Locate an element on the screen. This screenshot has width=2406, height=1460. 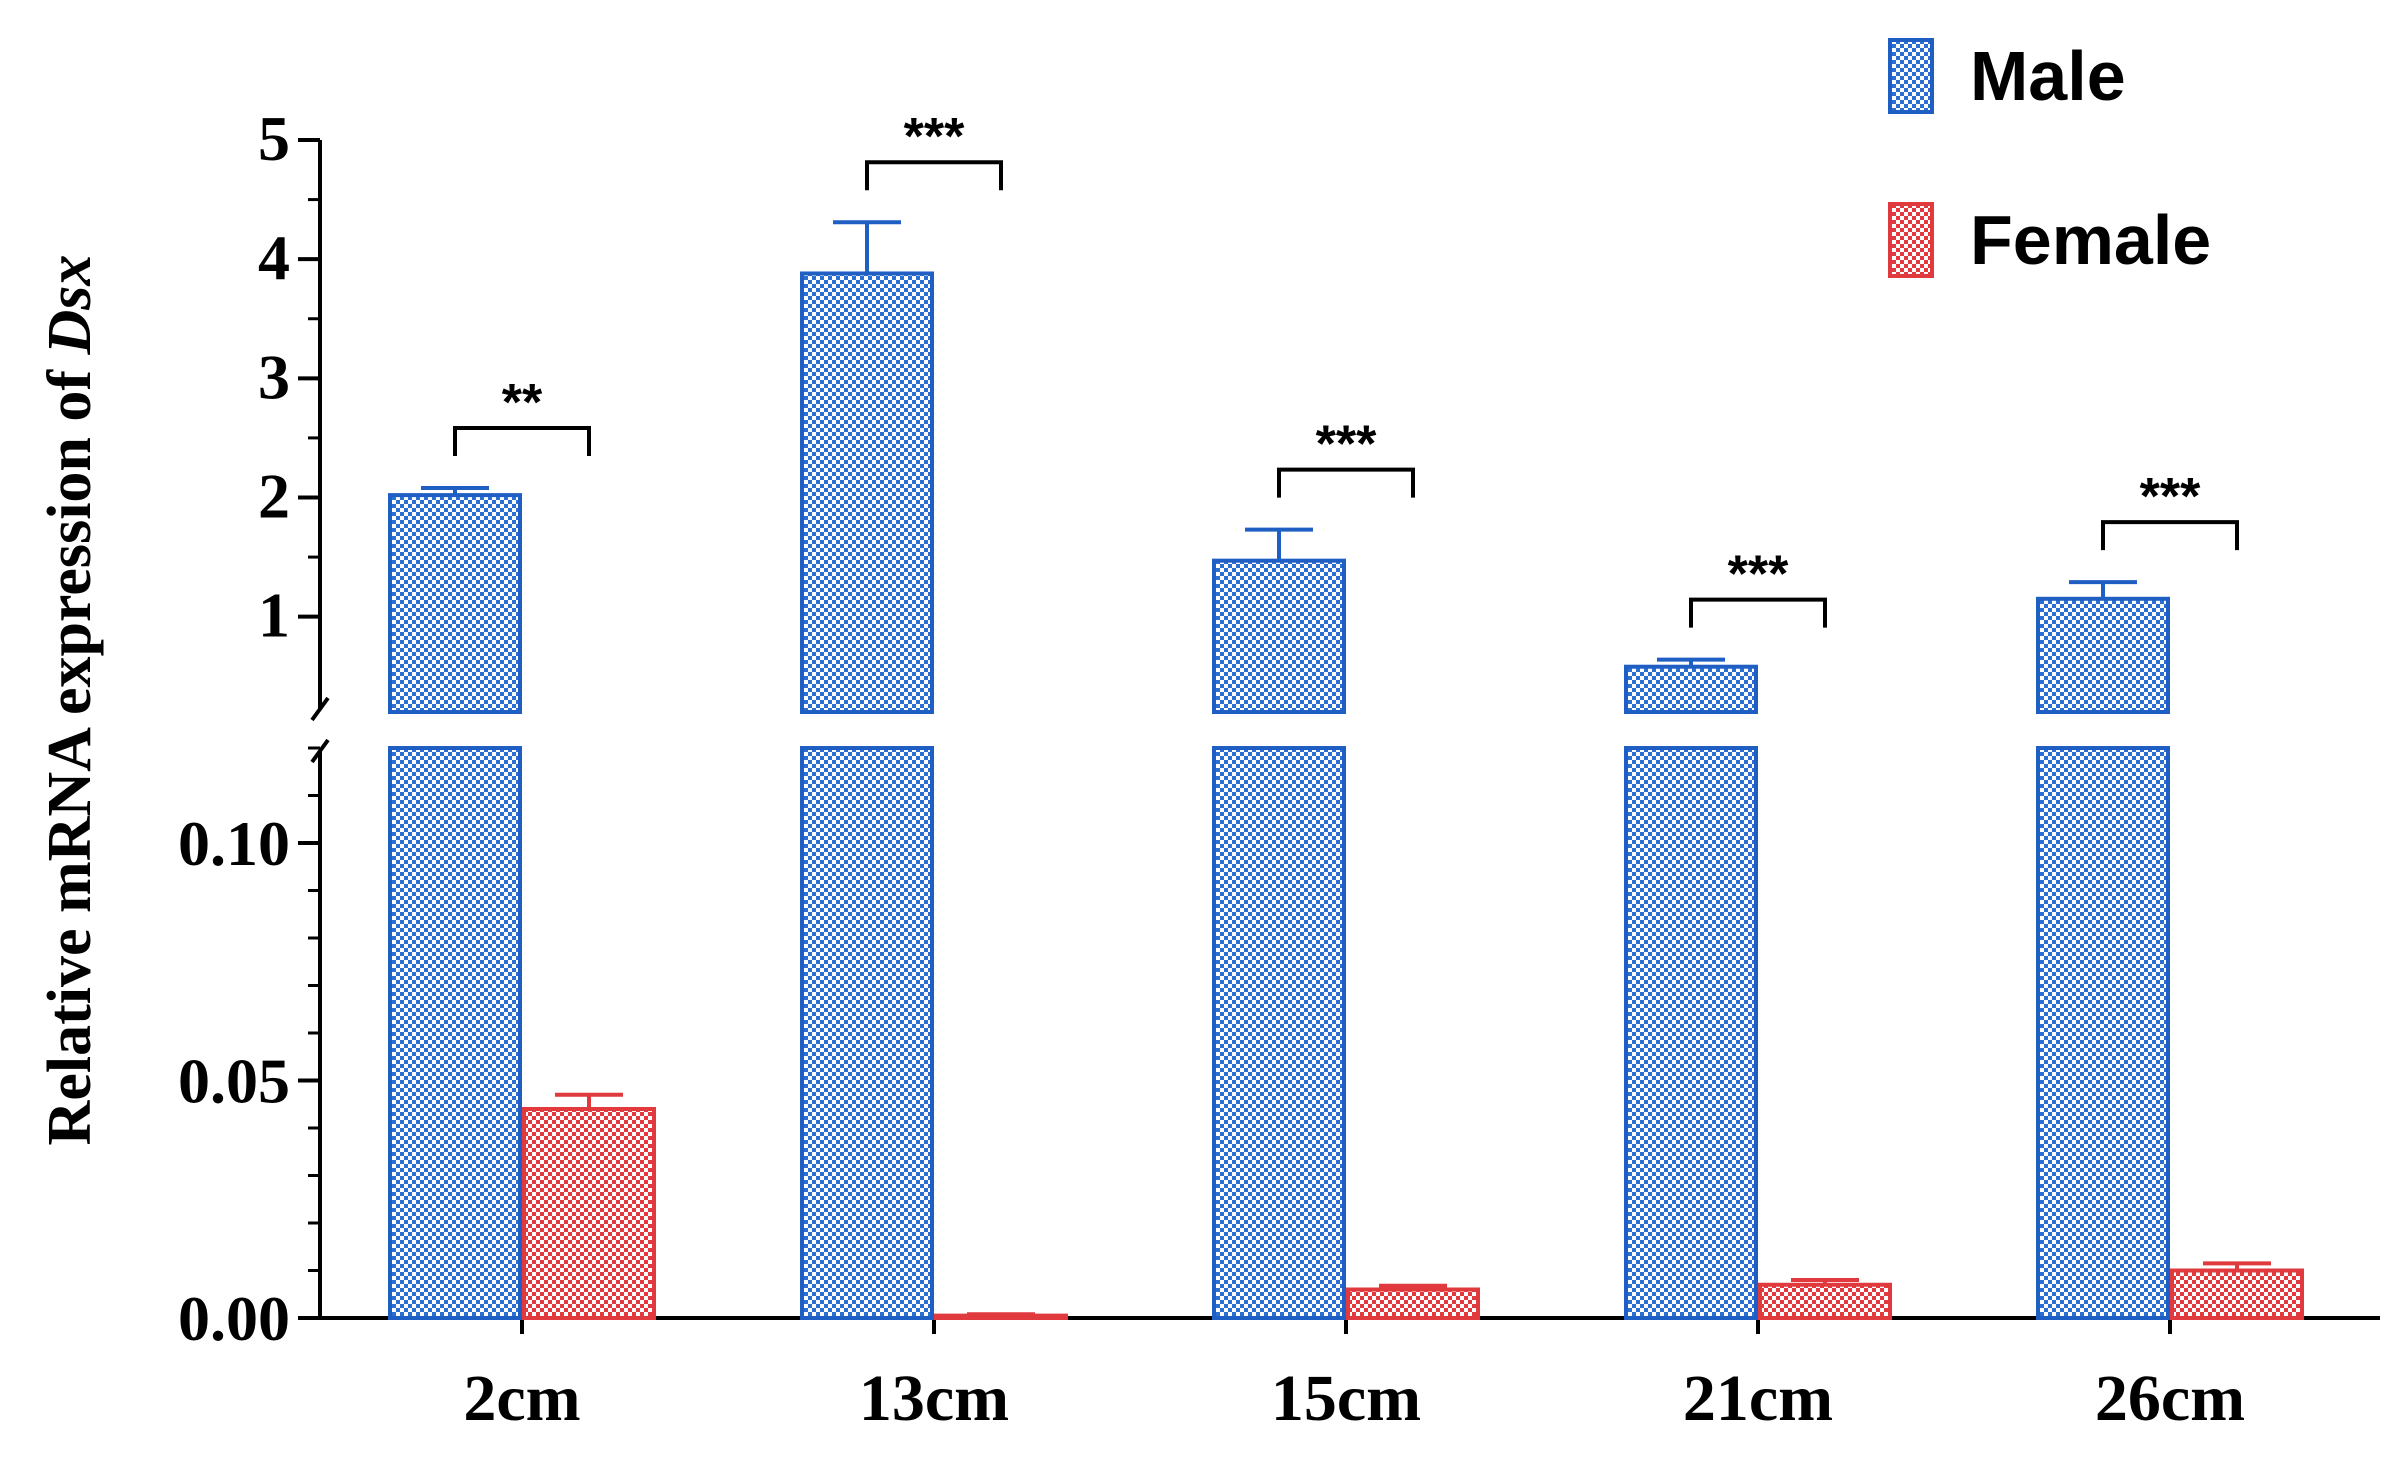
y-axis-title-prefix: Relative mRNA expression of is located at coordinates (70, 749).